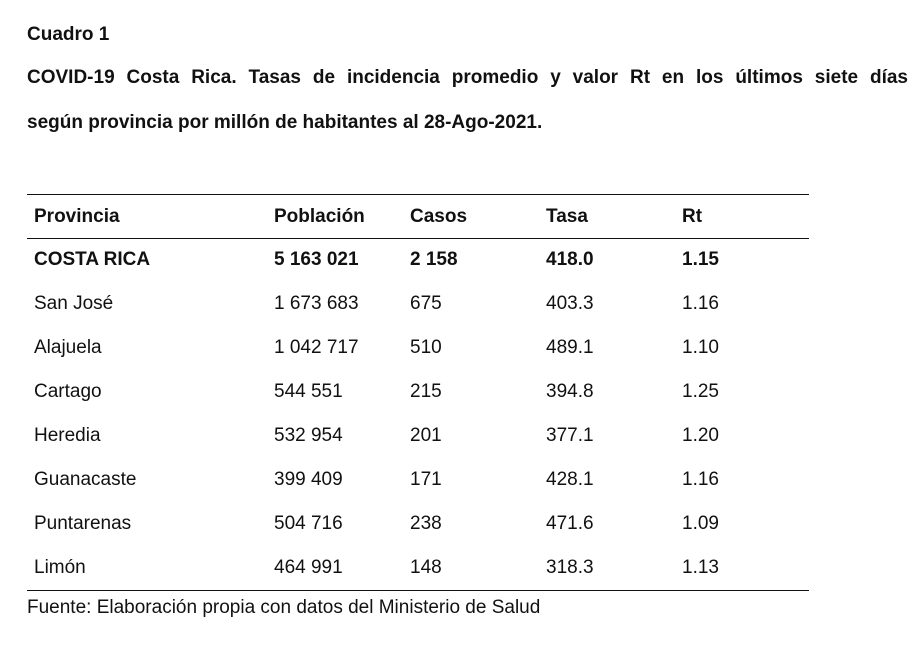 The height and width of the screenshot is (648, 922). I want to click on cell-rt: 1.20, so click(700, 435).